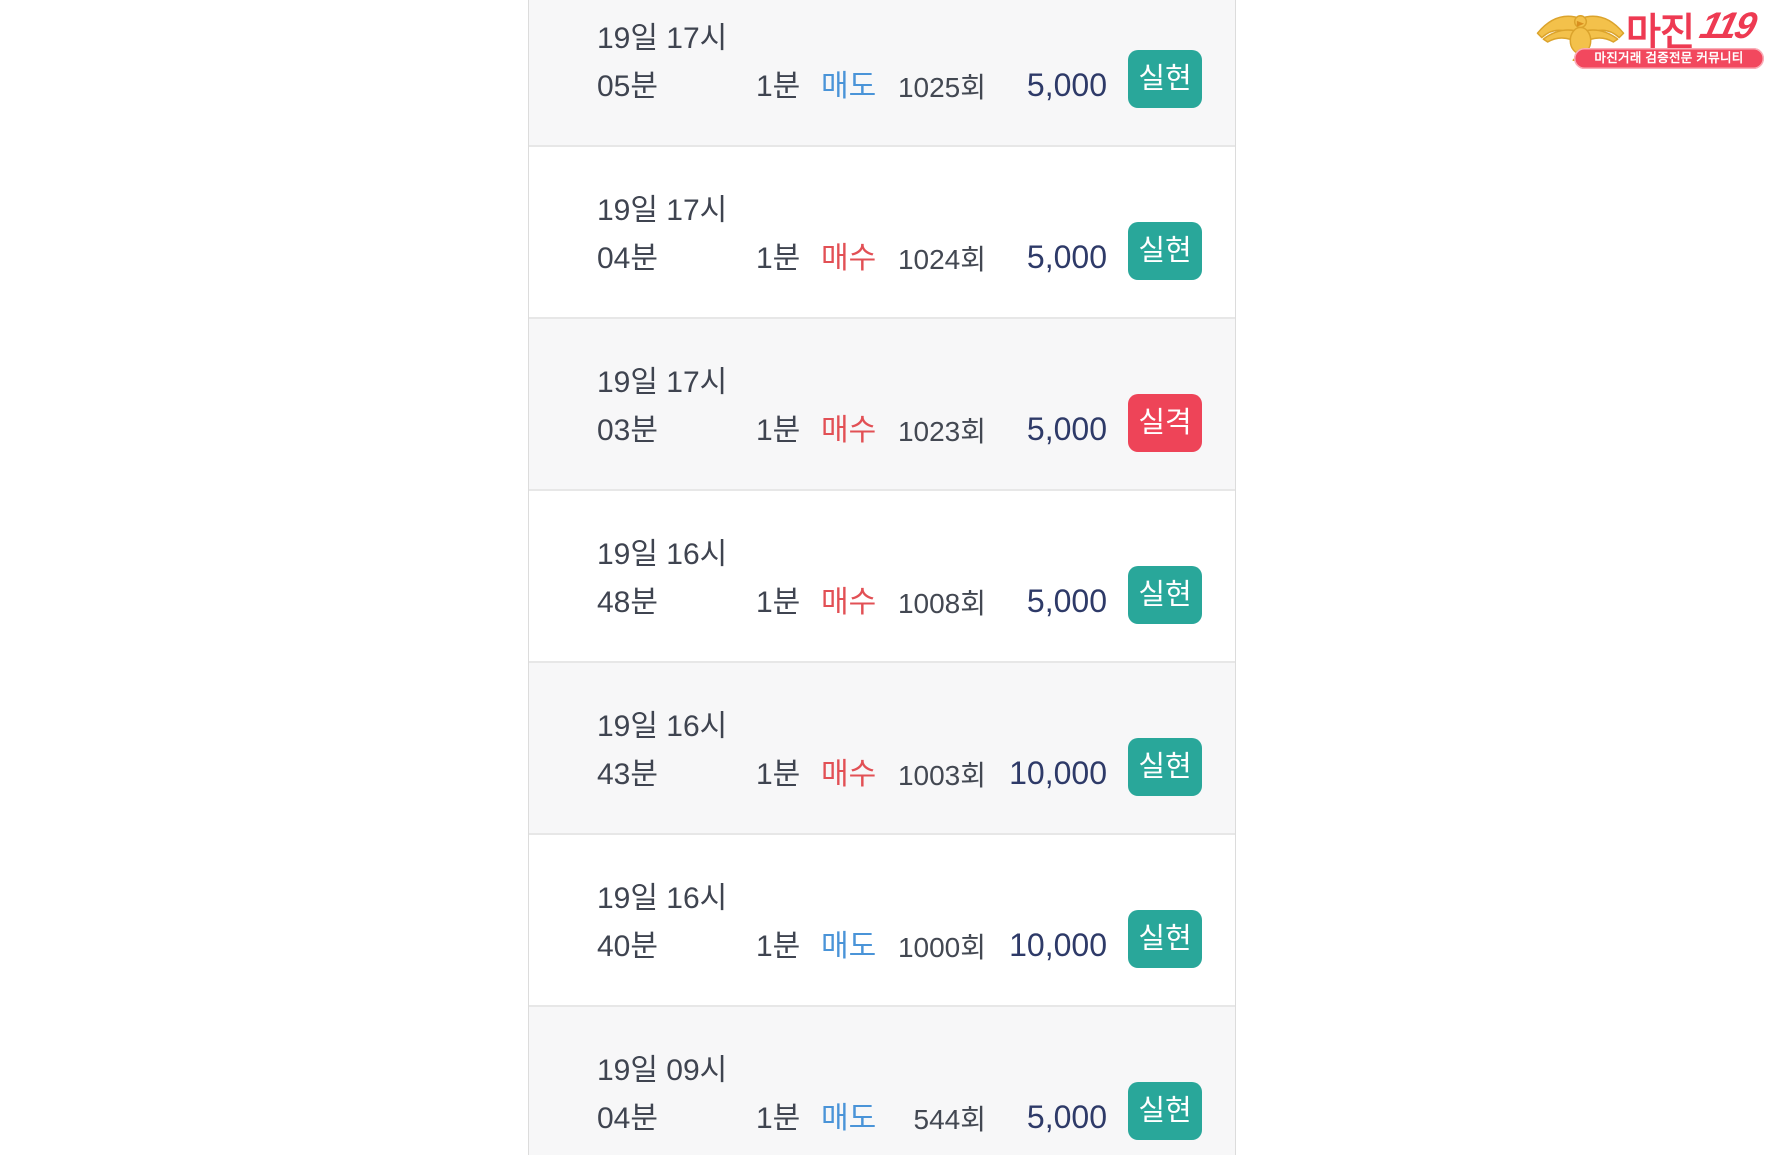 The height and width of the screenshot is (1155, 1768). Describe the element at coordinates (627, 86) in the screenshot. I see `trade-minute: 05분` at that location.